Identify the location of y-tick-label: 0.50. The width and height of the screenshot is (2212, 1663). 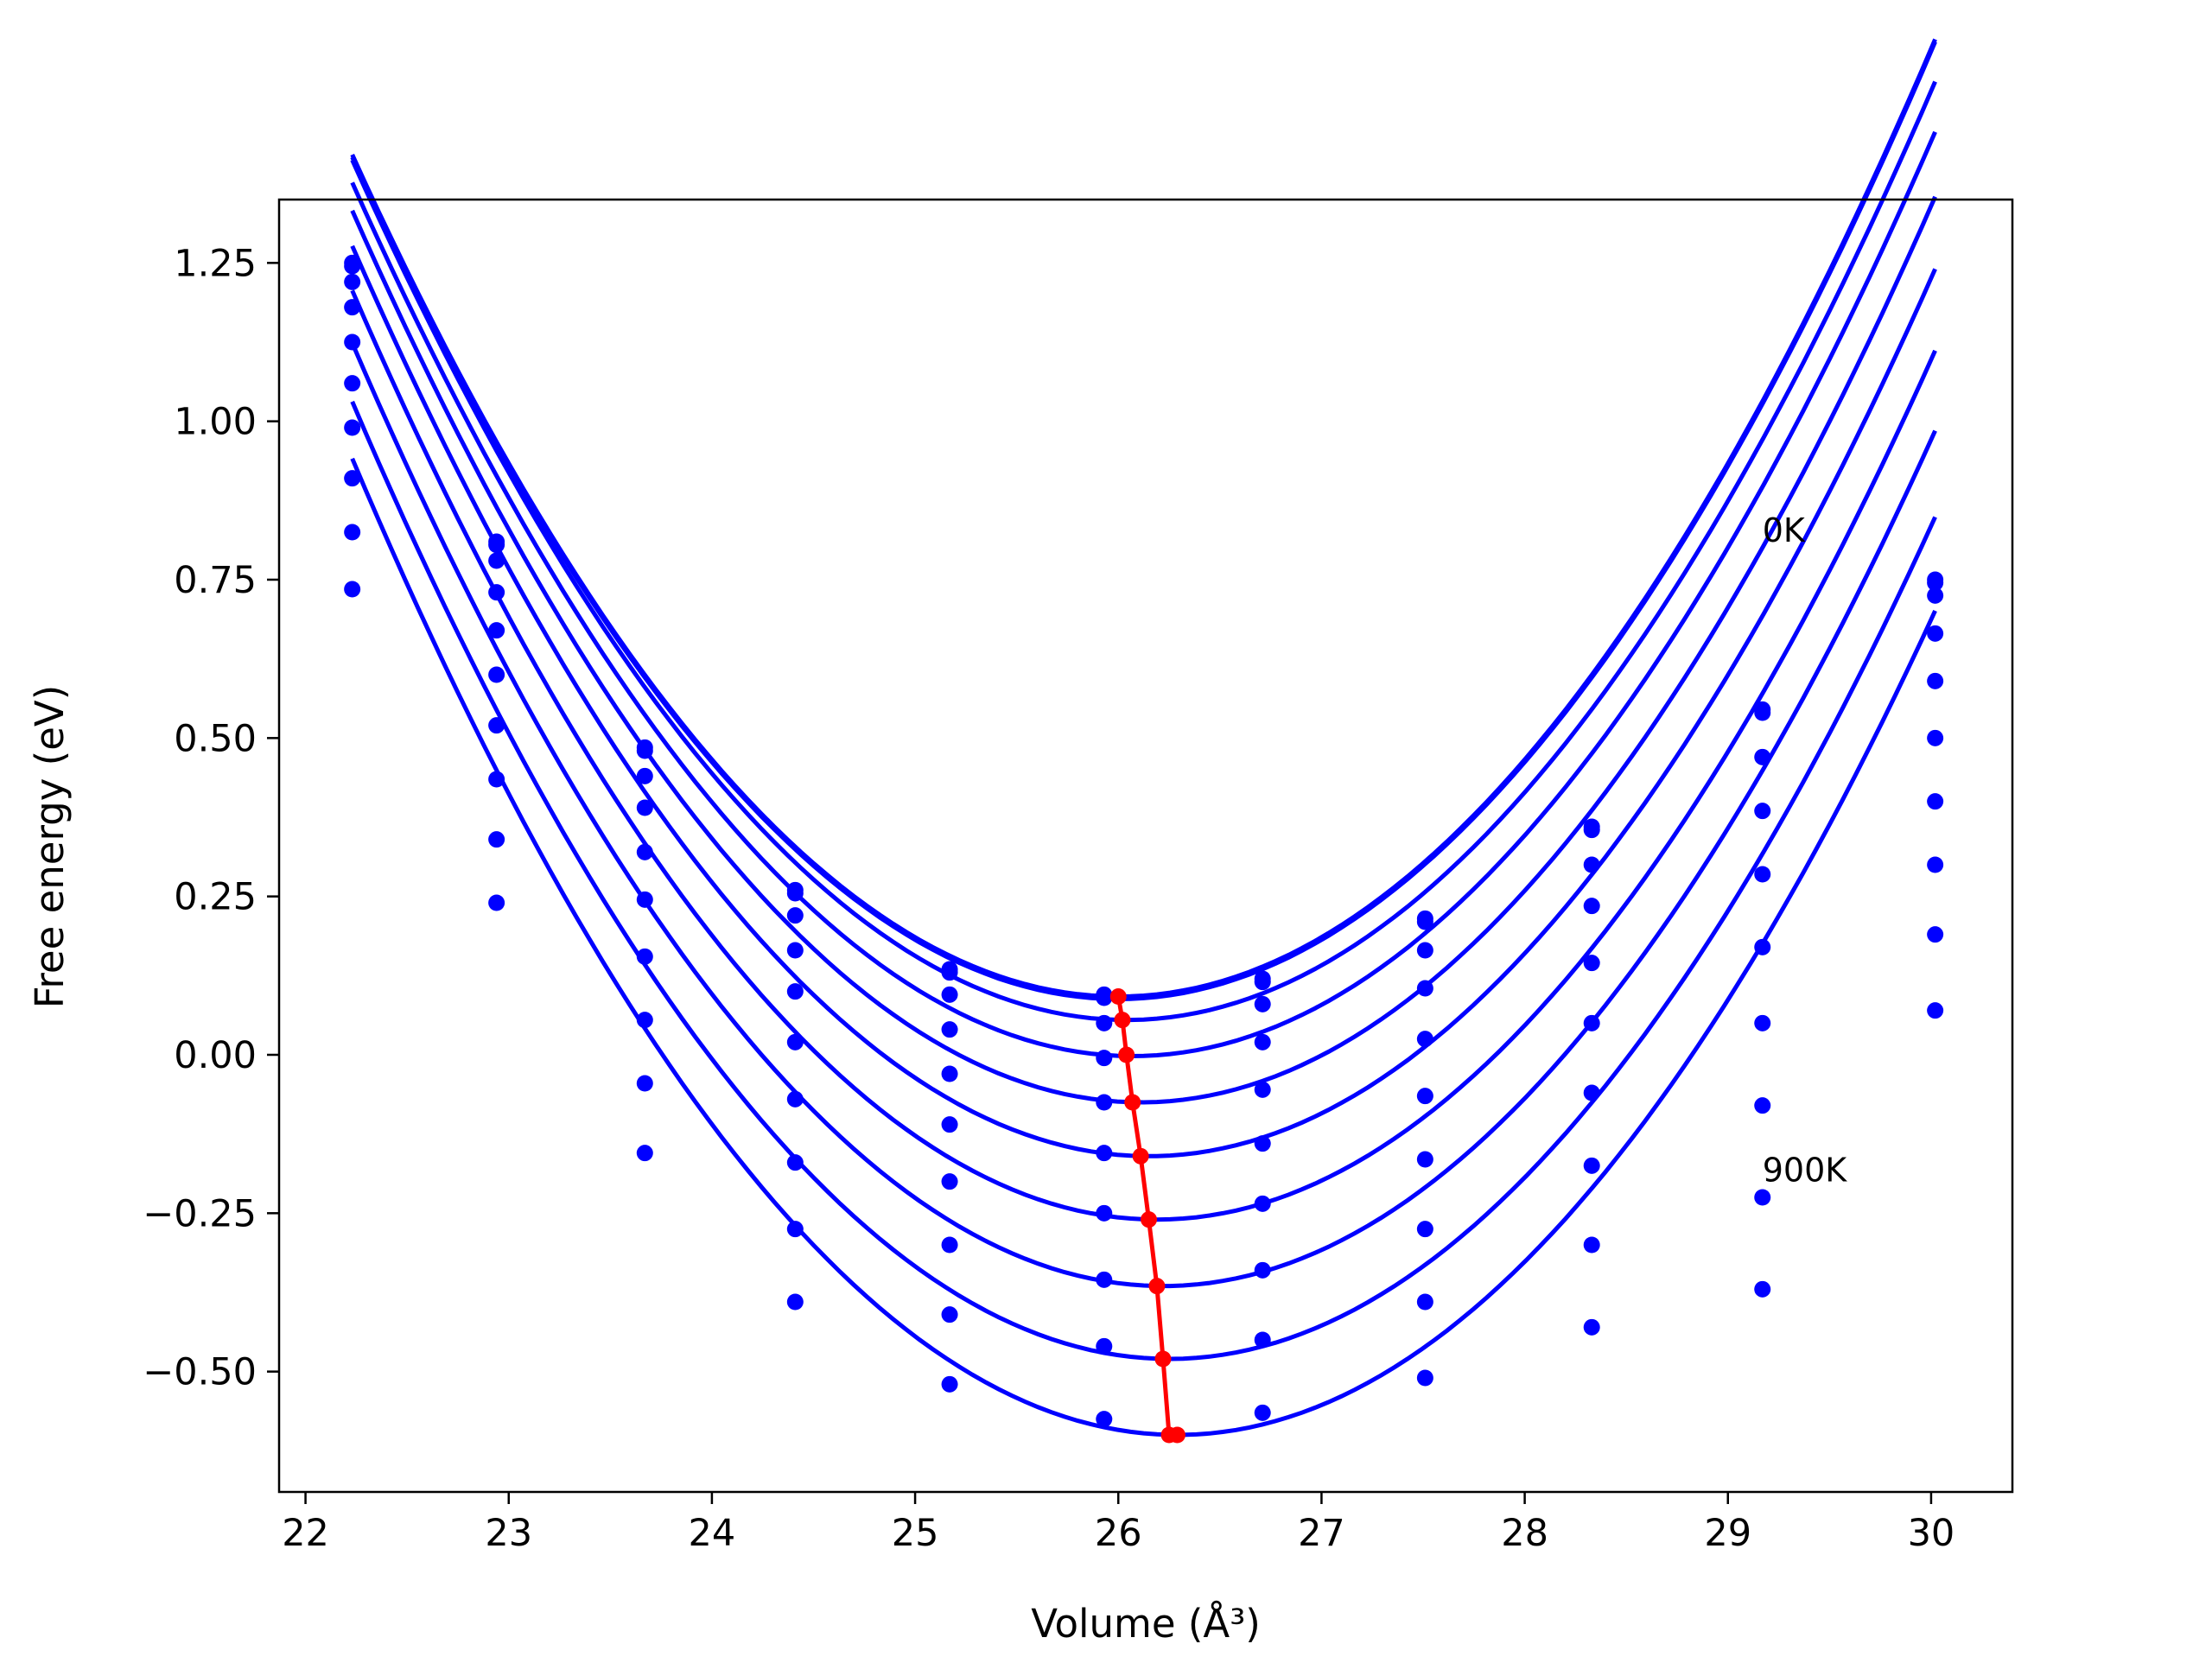
(215, 739).